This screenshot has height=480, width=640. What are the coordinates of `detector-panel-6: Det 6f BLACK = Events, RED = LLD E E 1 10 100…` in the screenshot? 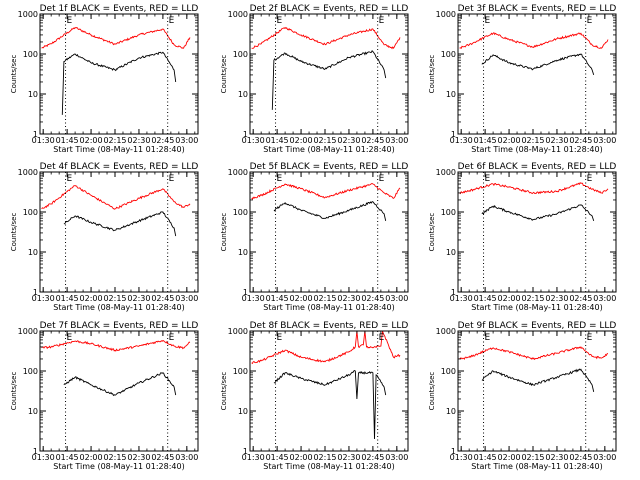 It's located at (522, 237).